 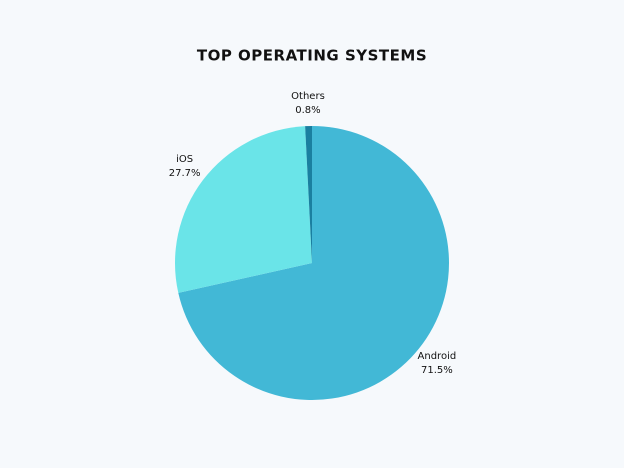 I want to click on chart-title: TOP OPERATING SYSTEMS, so click(x=312, y=56).